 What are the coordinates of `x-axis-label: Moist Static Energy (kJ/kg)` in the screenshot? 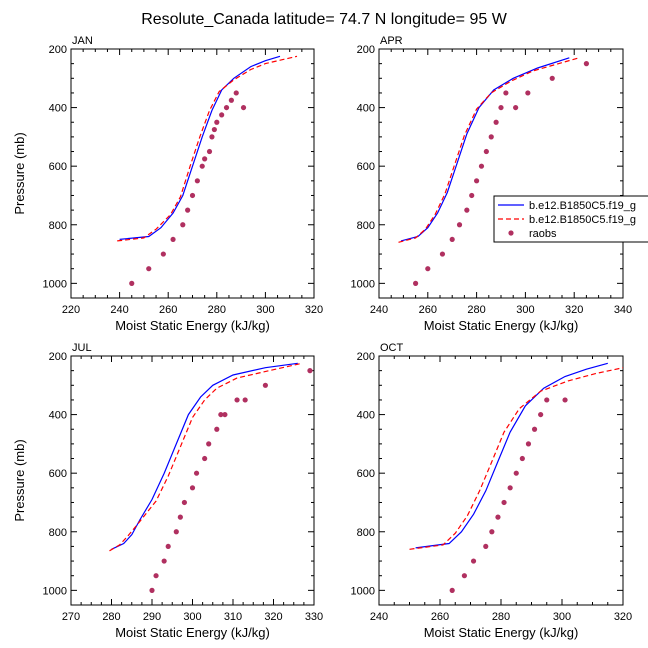 It's located at (192, 632).